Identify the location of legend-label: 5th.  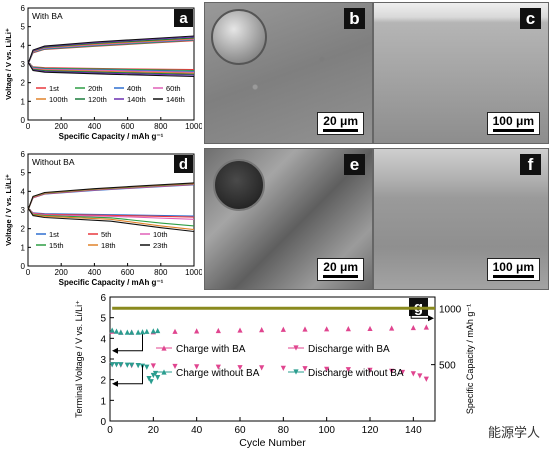
(106, 234).